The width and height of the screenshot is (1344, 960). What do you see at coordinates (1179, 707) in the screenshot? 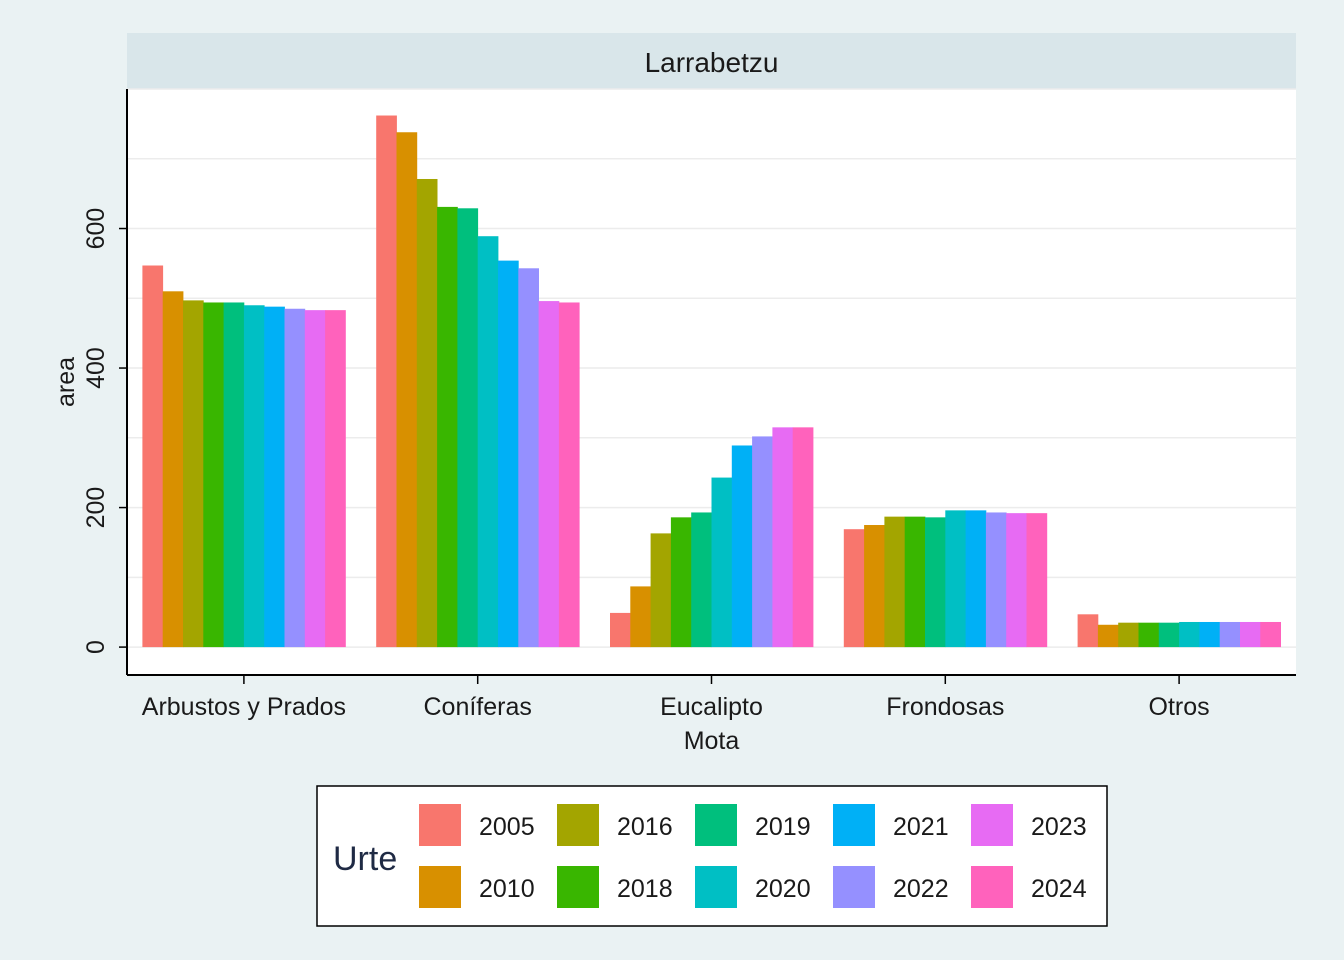
I see `x-tick-label: Otros` at bounding box center [1179, 707].